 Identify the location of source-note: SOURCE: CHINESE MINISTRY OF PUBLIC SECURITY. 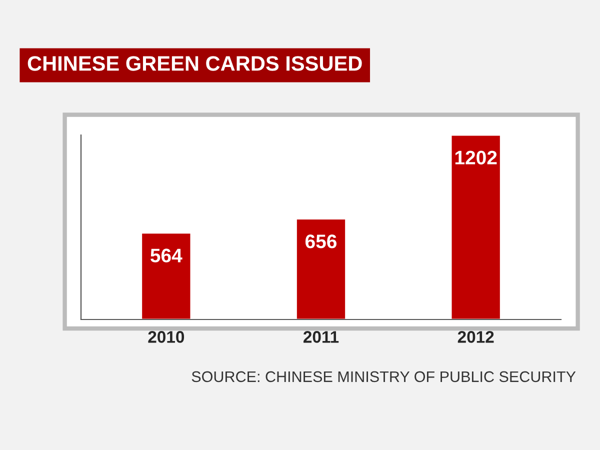
(384, 376).